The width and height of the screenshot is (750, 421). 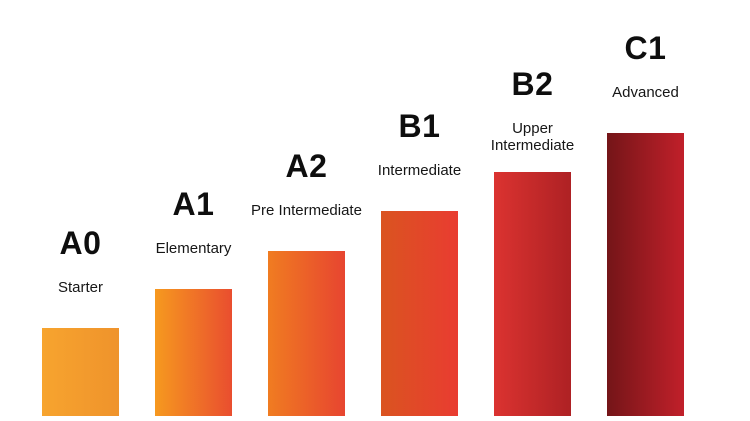 What do you see at coordinates (532, 294) in the screenshot?
I see `level-bar-b2` at bounding box center [532, 294].